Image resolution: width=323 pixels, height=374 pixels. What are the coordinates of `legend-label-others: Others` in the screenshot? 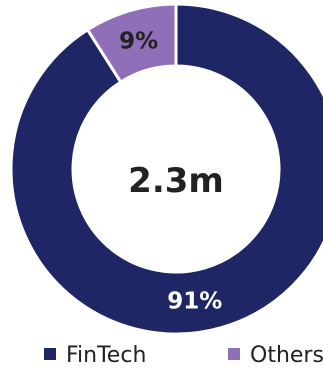 It's located at (286, 355).